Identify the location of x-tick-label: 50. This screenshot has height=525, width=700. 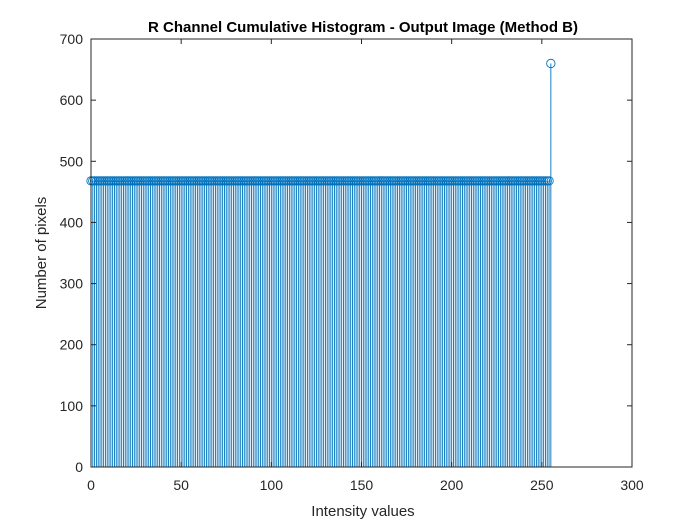
(181, 485).